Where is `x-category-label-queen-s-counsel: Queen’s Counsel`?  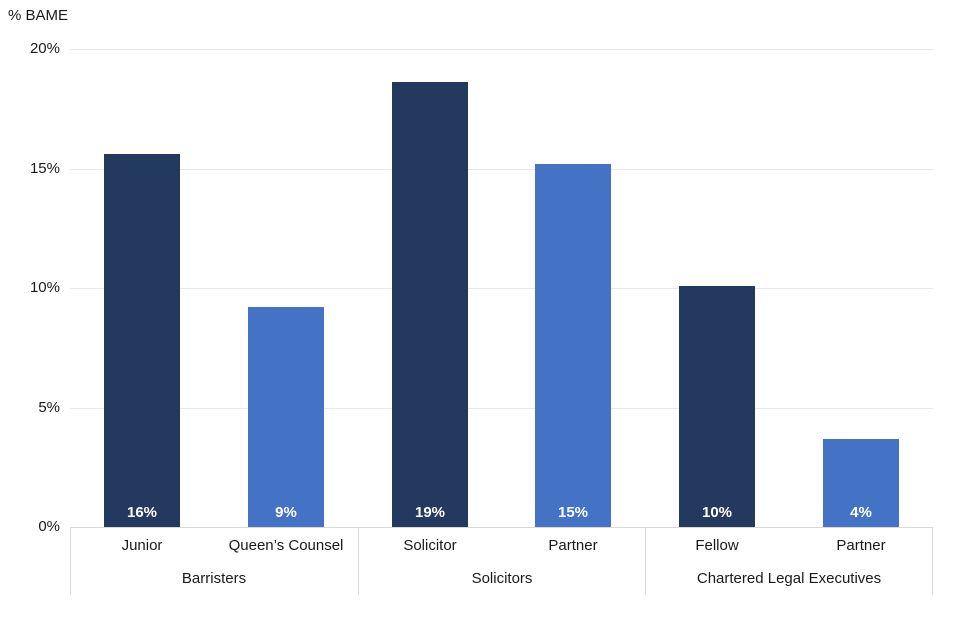
x-category-label-queen-s-counsel: Queen’s Counsel is located at coordinates (286, 545).